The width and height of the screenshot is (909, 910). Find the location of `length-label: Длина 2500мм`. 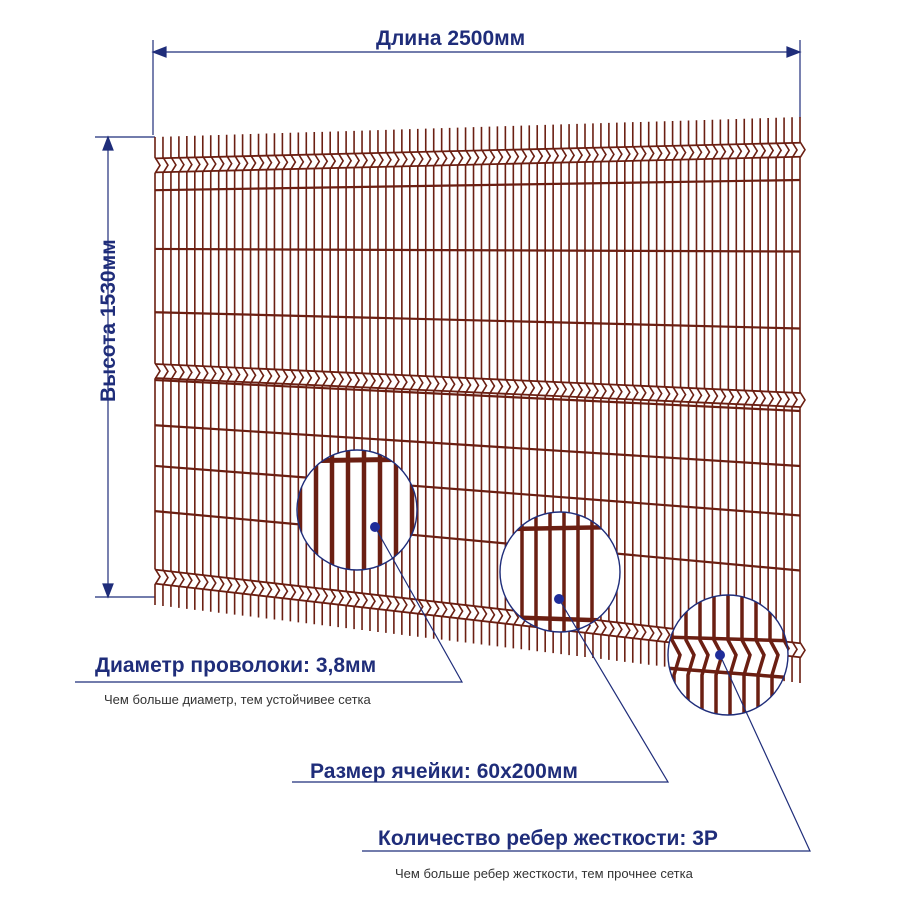

length-label: Длина 2500мм is located at coordinates (451, 38).